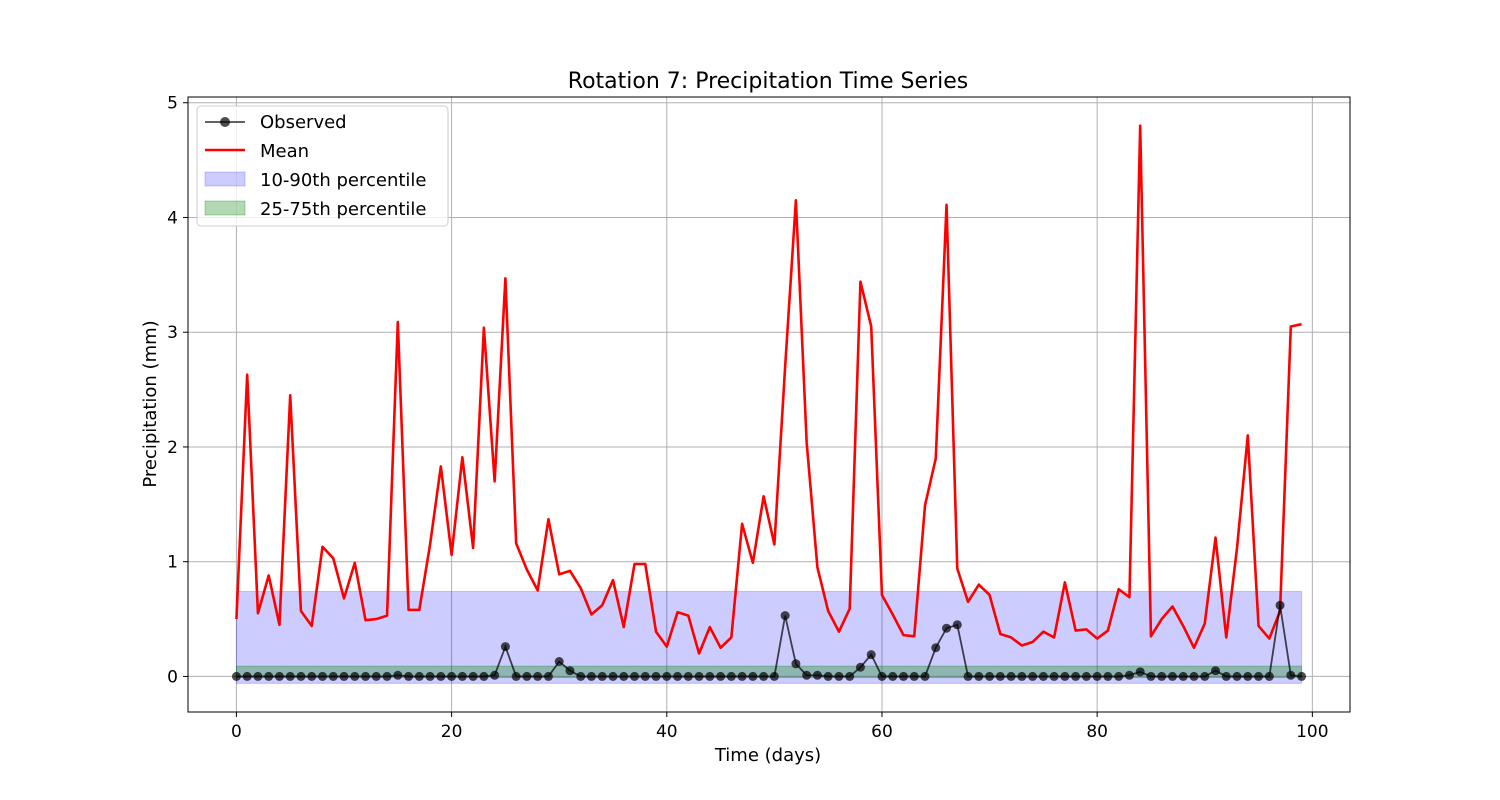 This screenshot has width=1500, height=800. Describe the element at coordinates (225, 208) in the screenshot. I see `legend-band-25-75-swatch` at that location.